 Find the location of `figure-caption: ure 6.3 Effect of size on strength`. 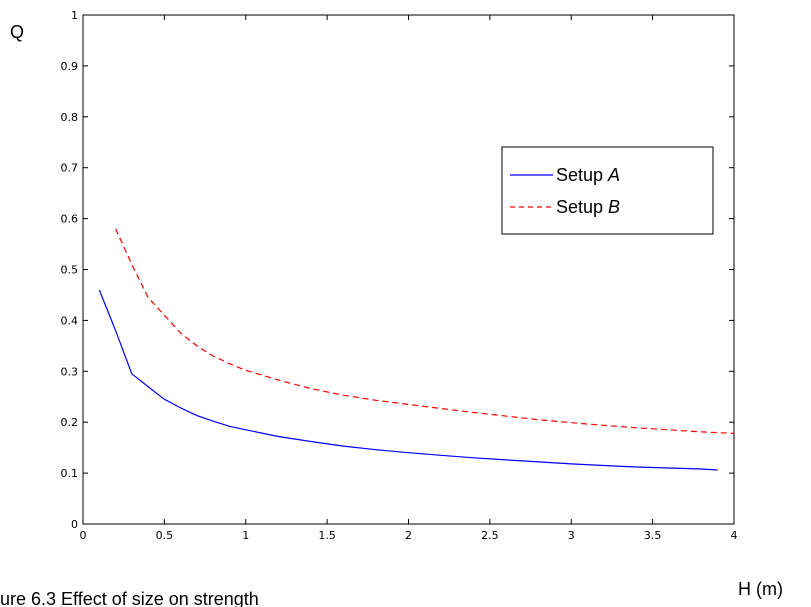

figure-caption: ure 6.3 Effect of size on strength is located at coordinates (129, 598).